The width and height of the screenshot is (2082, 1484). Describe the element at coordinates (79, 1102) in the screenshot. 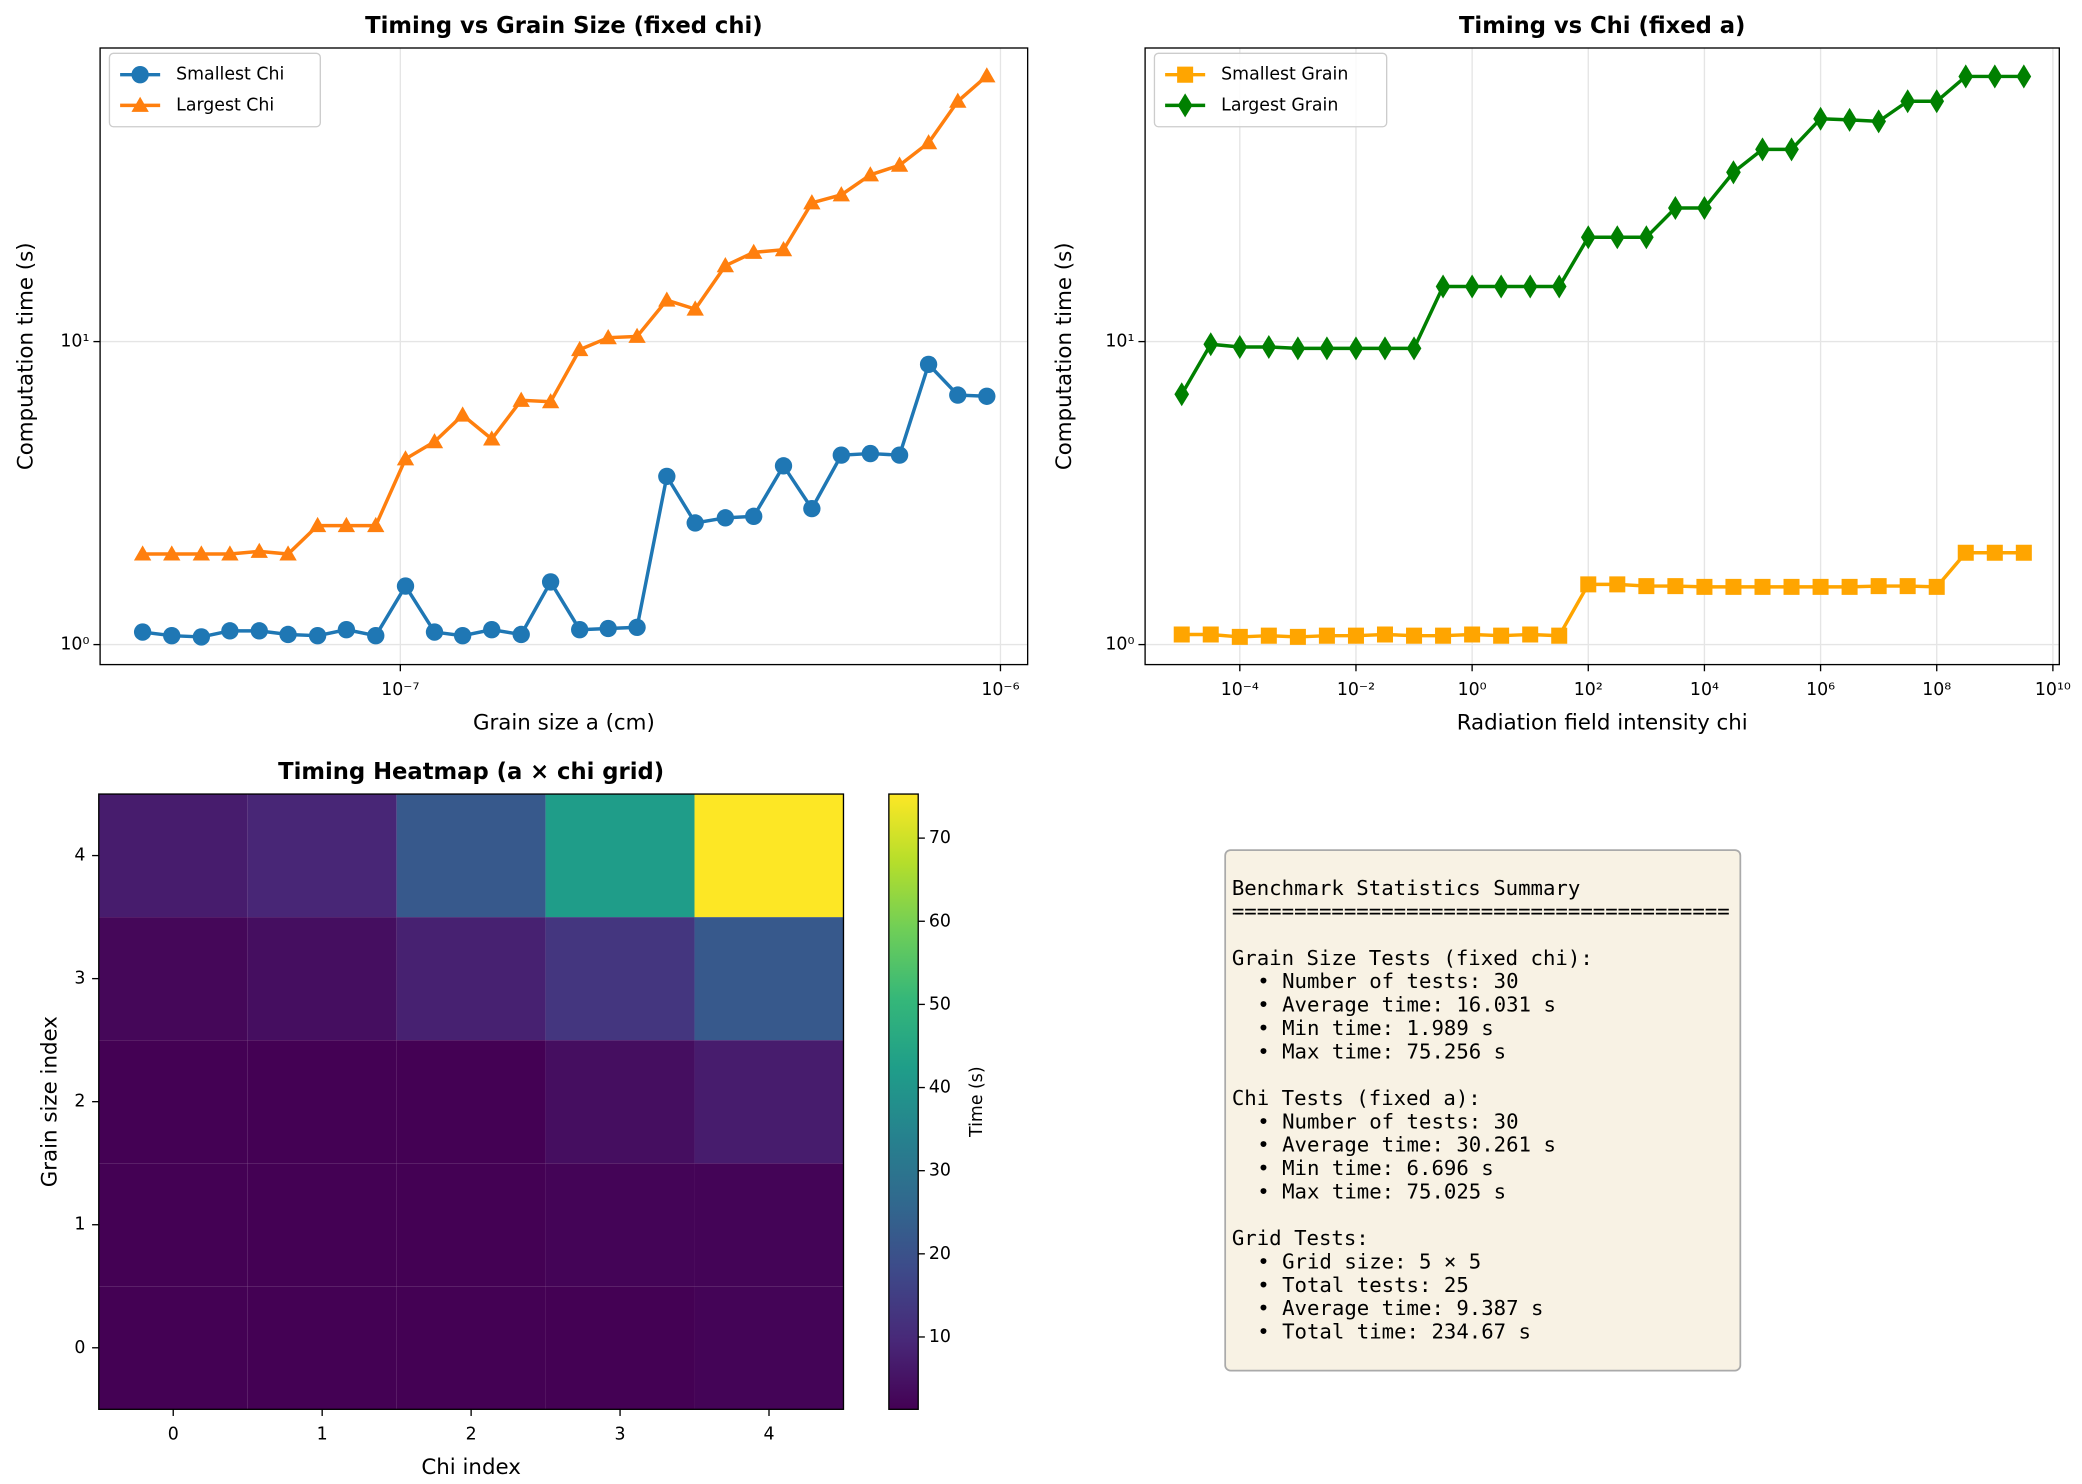

I see `y-tick-label: 2` at that location.